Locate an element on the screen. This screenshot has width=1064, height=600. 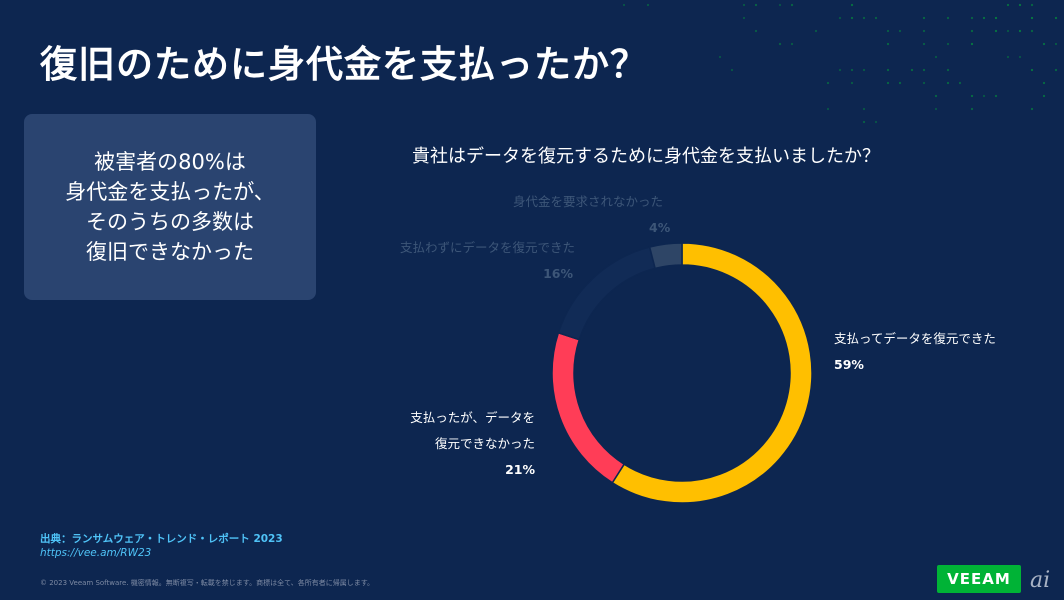
page-title: 復旧のために身代金を支払ったか？ is located at coordinates (344, 64).